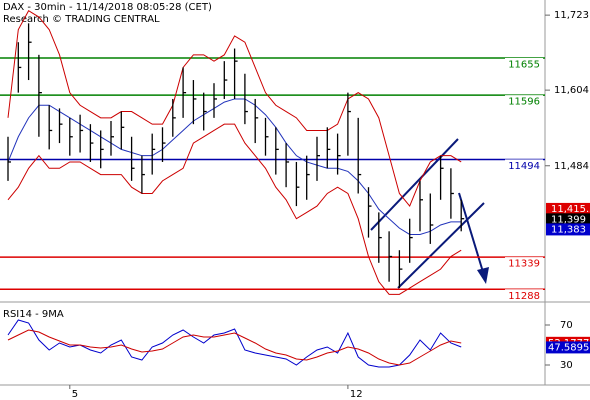  What do you see at coordinates (81, 19) in the screenshot?
I see `chart-subtitle: Research © TRADING CENTRAL` at bounding box center [81, 19].